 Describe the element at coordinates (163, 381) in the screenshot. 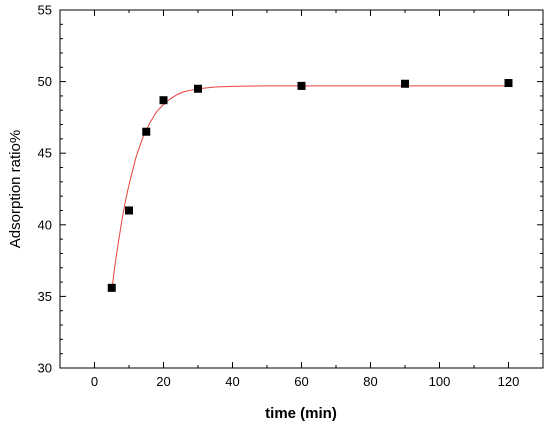

I see `x-tick-label: 20` at that location.